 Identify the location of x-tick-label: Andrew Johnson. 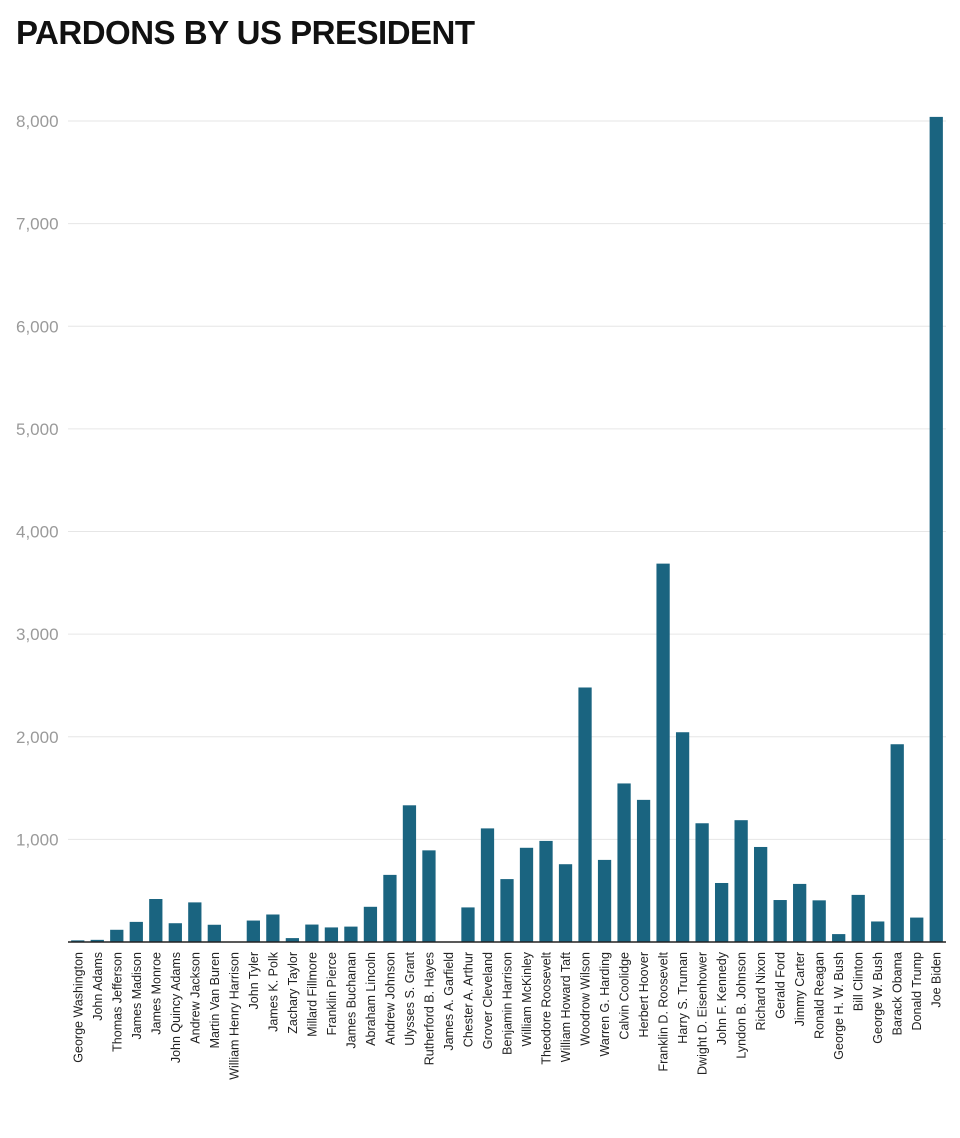
(390, 998).